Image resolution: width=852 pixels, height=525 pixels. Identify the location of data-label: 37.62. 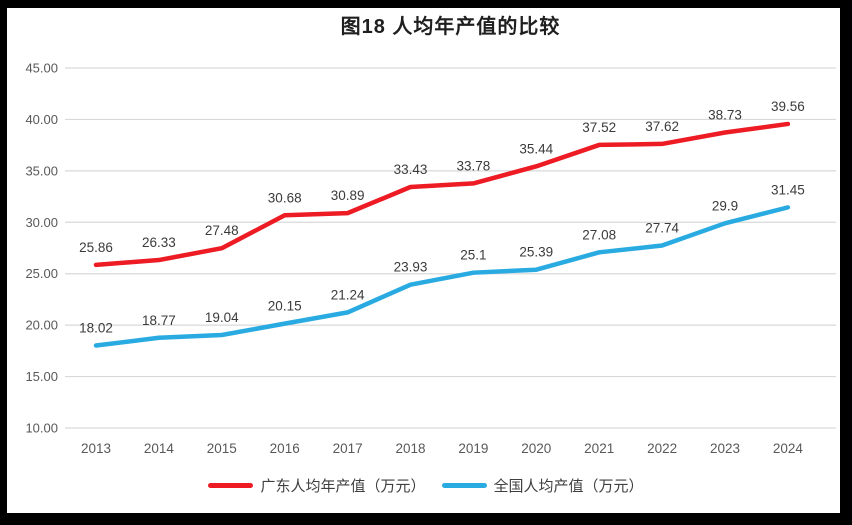
(662, 126).